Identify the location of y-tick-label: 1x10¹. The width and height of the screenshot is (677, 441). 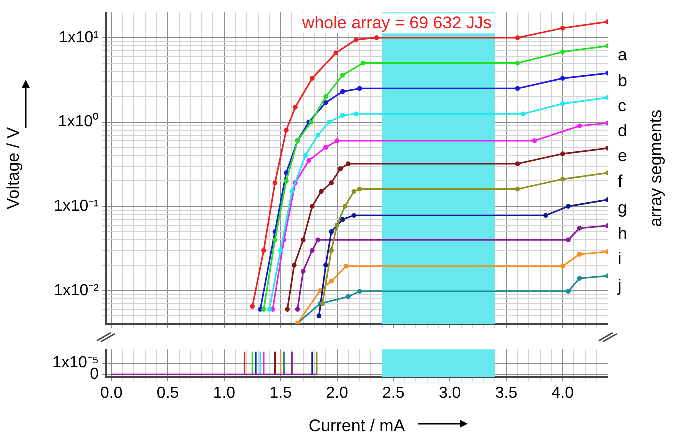
(78, 37).